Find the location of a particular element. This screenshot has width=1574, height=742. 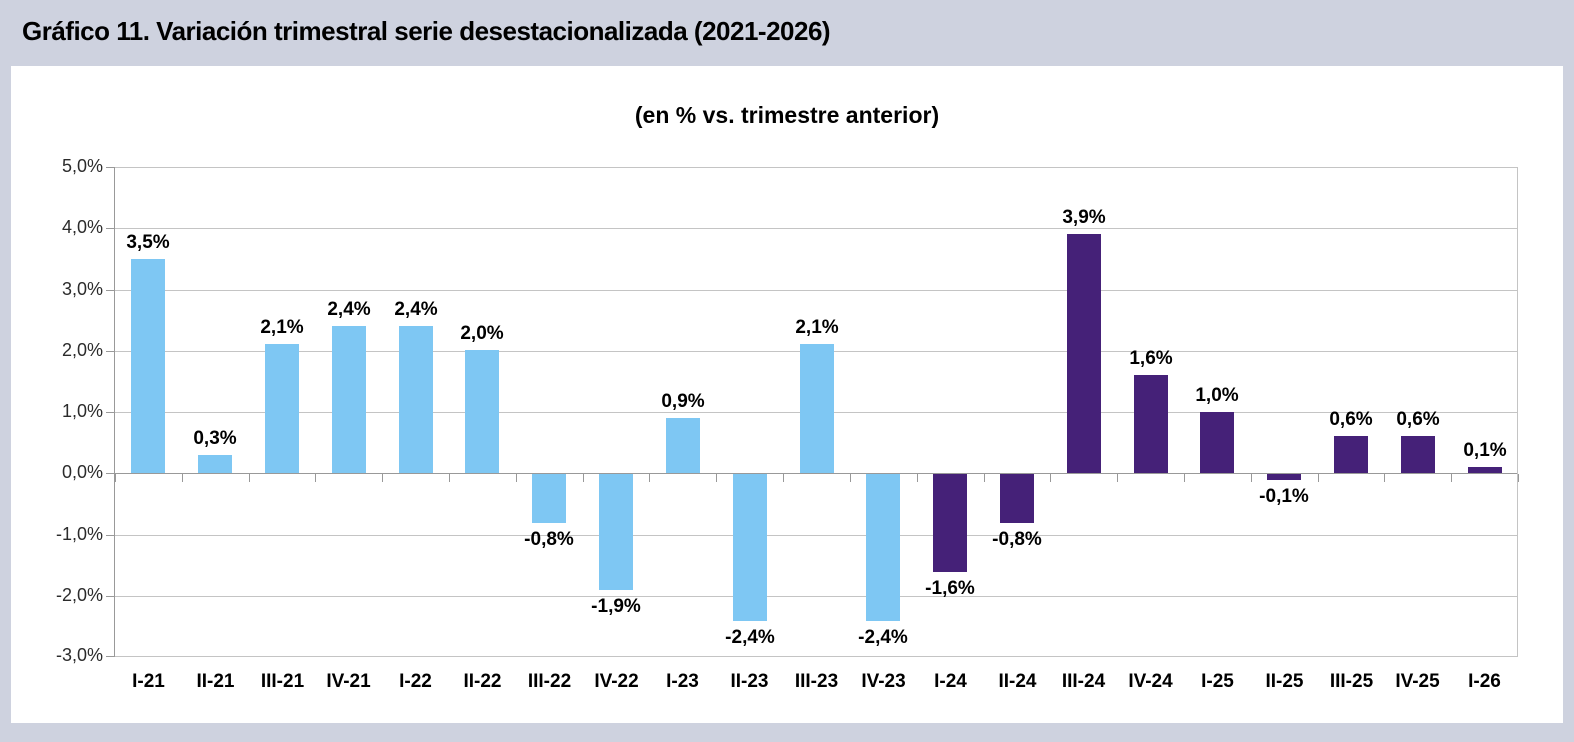

y-tick-label: 4,0% is located at coordinates (82, 227).